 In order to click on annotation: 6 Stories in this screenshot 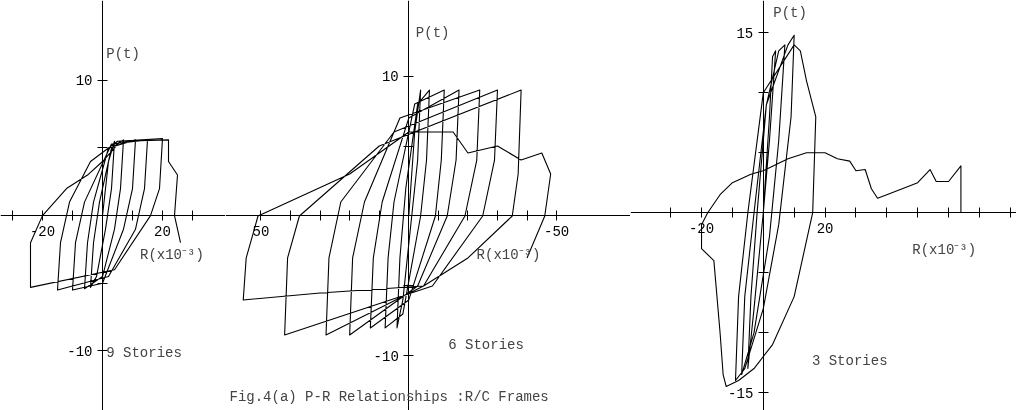, I will do `click(486, 344)`.